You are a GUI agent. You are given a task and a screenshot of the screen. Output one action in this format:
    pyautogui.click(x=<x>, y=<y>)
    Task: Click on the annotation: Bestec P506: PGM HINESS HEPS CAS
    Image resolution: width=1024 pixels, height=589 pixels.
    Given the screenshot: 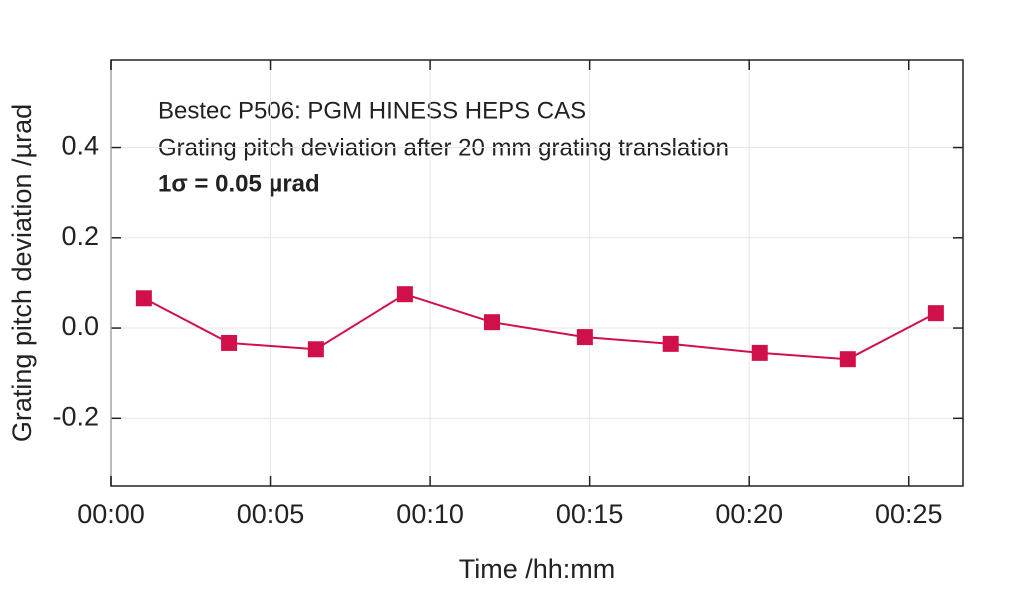 What is the action you would take?
    pyautogui.click(x=372, y=110)
    